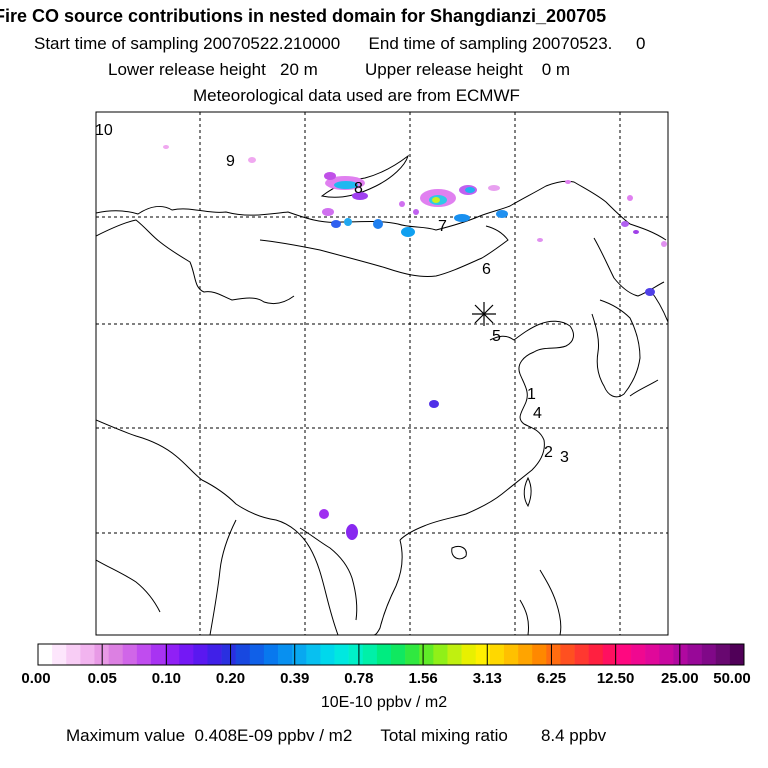  I want to click on colorbar-label: 0.78, so click(359, 678).